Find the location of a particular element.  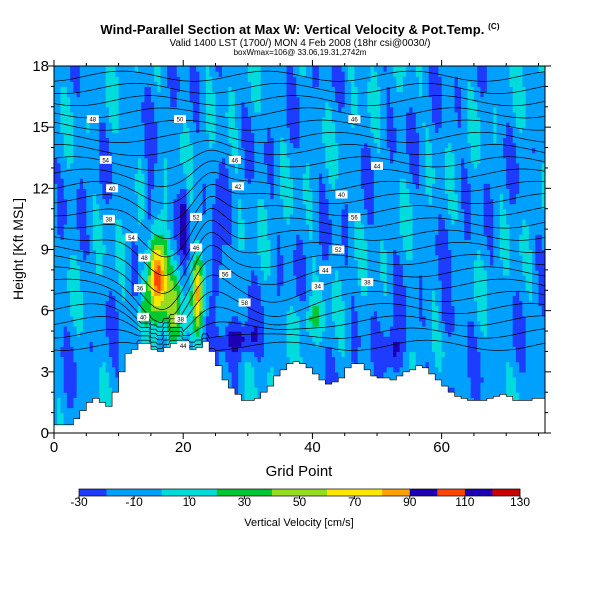

x-axis-label: Grid Point is located at coordinates (300, 471).